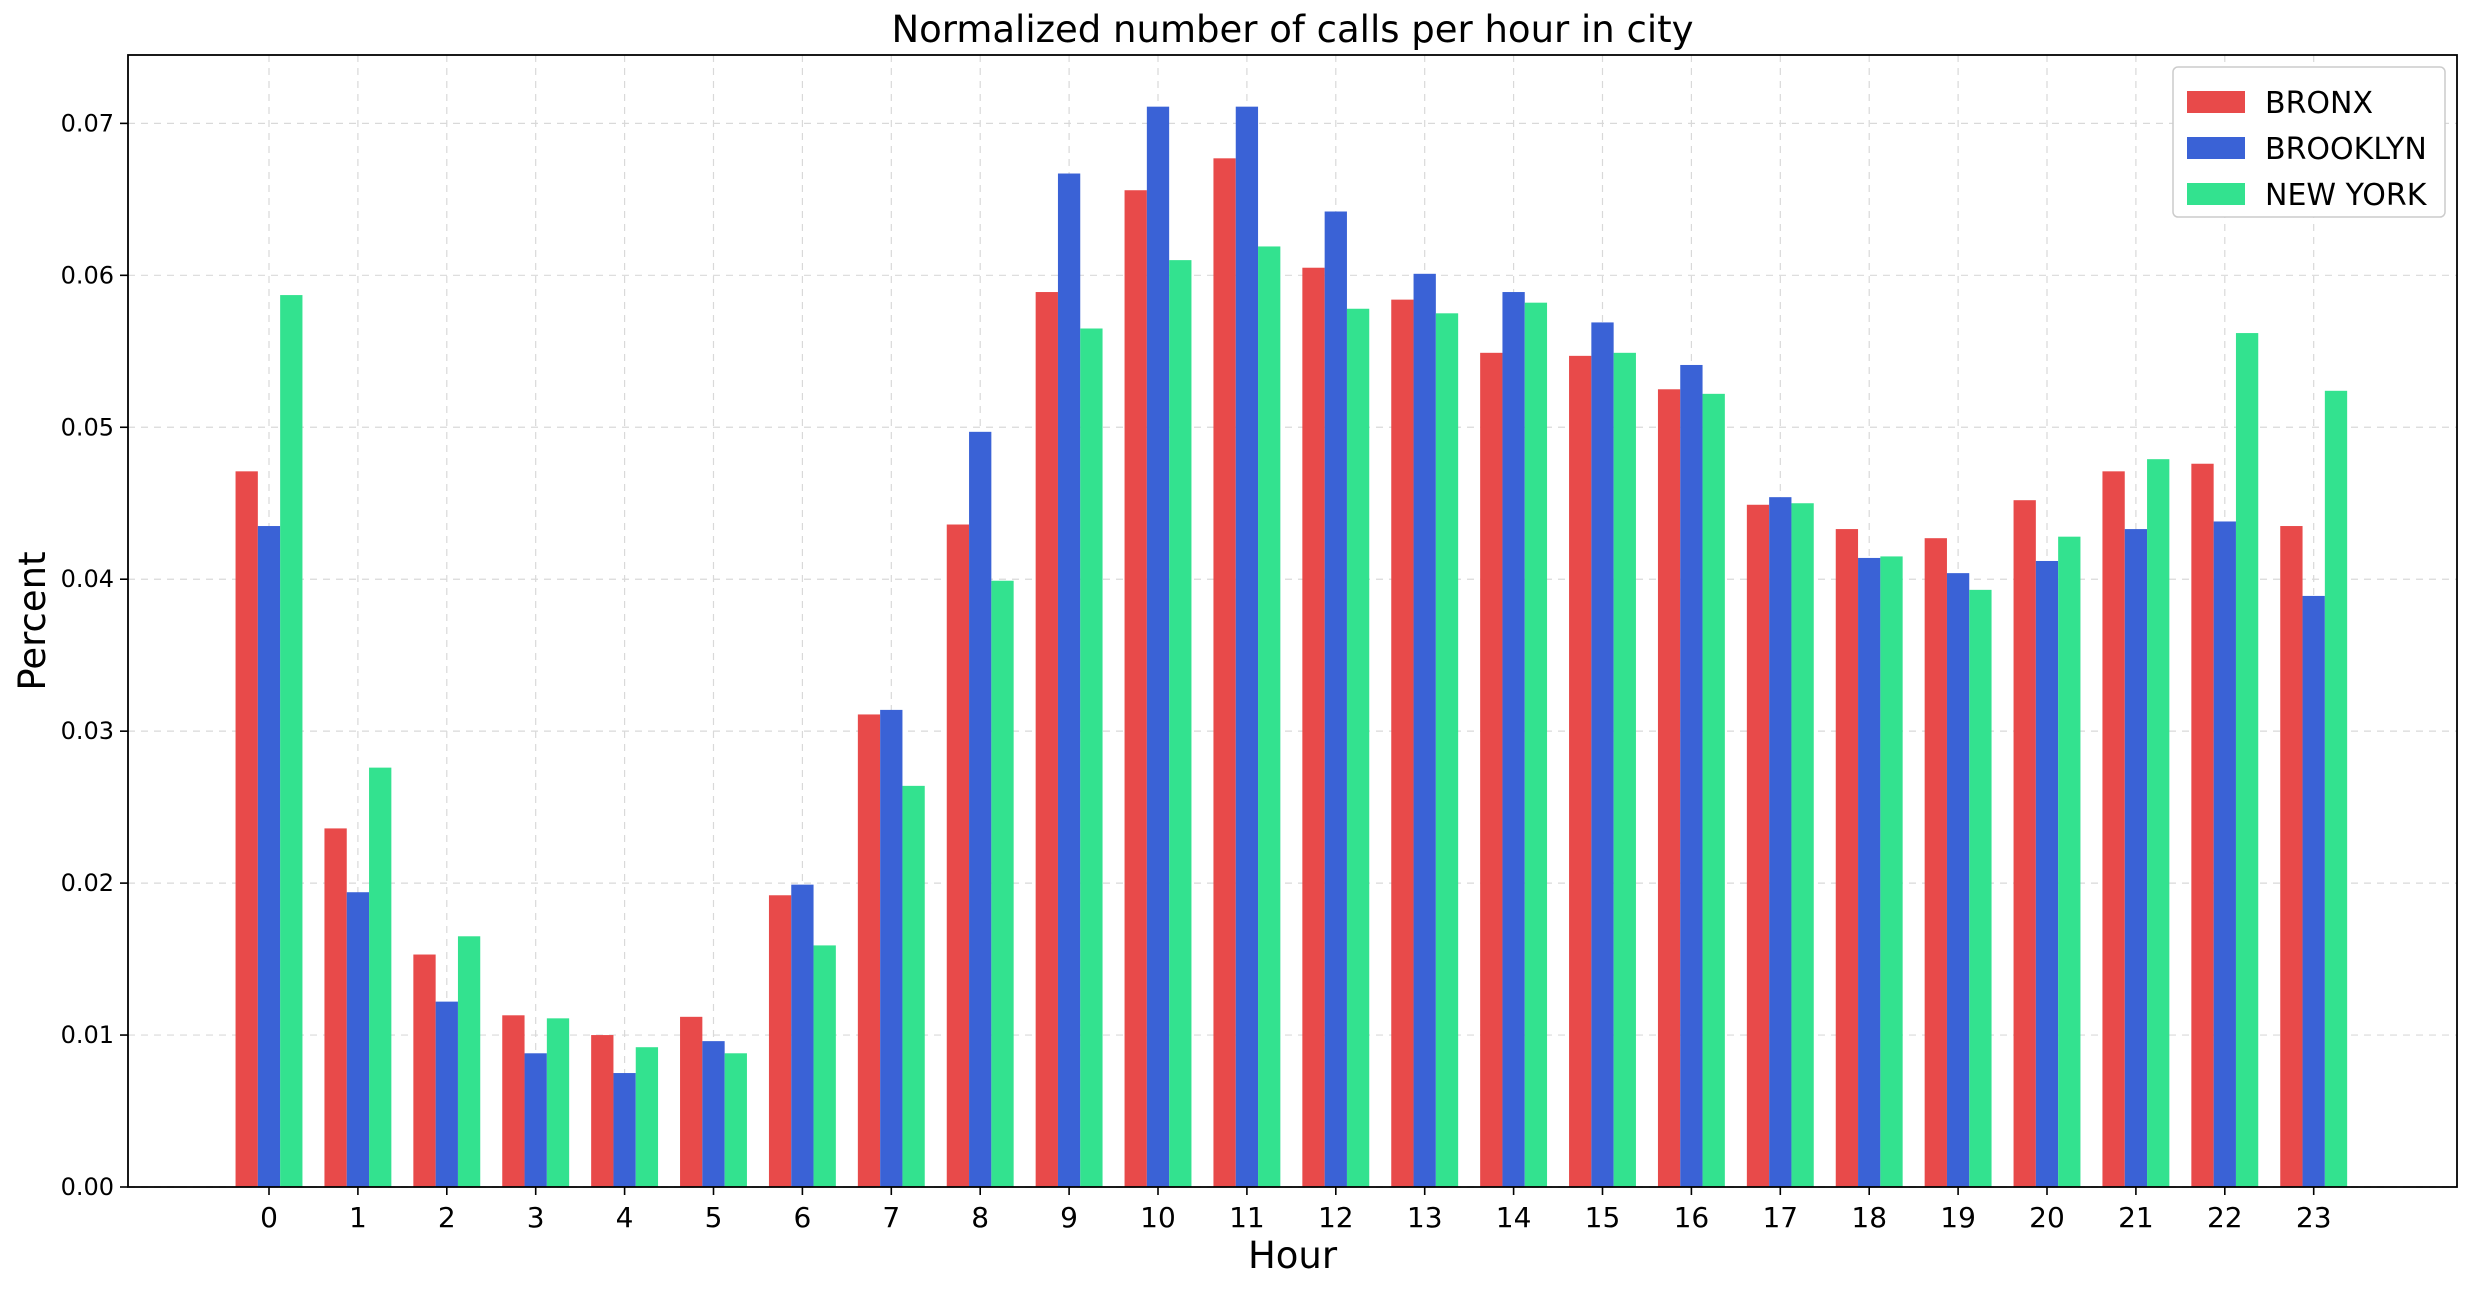 This screenshot has width=2473, height=1294. What do you see at coordinates (1158, 1217) in the screenshot?
I see `x-tick-label: 10` at bounding box center [1158, 1217].